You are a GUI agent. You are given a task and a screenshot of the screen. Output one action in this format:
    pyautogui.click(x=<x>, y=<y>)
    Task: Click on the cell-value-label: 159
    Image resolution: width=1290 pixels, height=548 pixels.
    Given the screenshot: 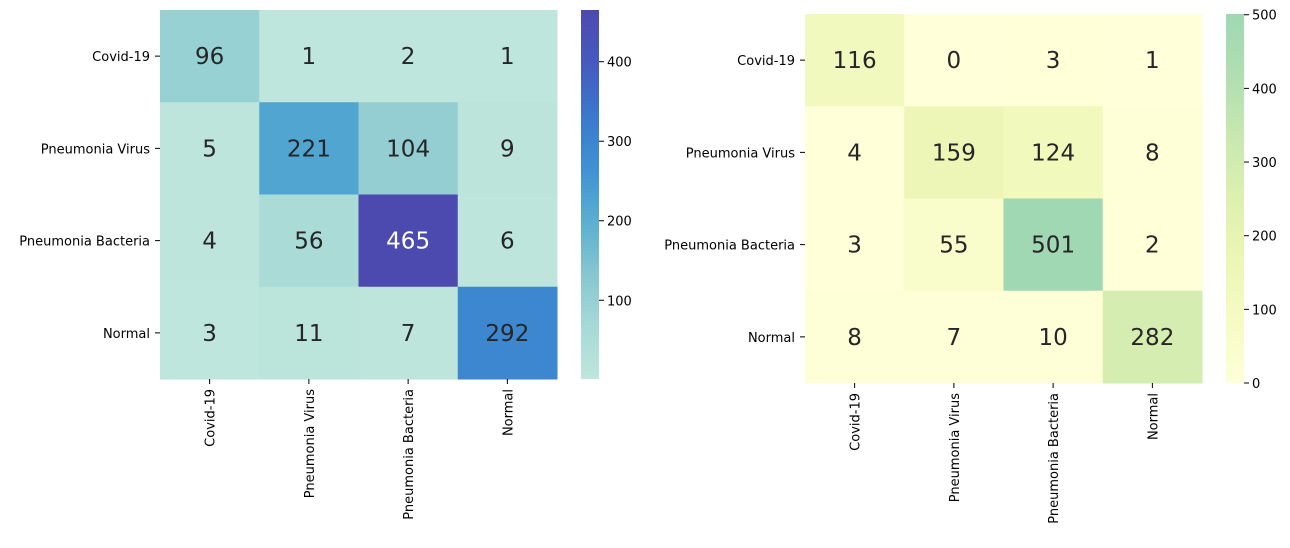 What is the action you would take?
    pyautogui.click(x=954, y=153)
    